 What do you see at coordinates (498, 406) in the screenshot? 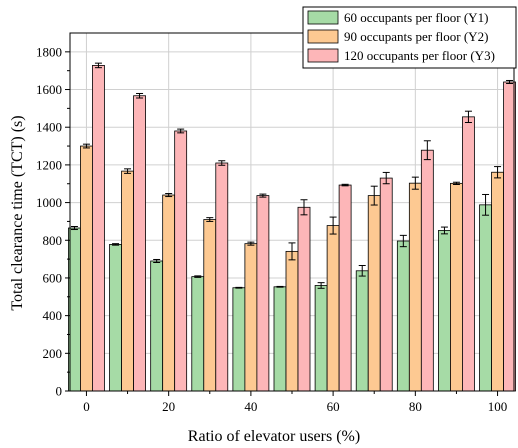
I see `x-tick-label: 100` at bounding box center [498, 406].